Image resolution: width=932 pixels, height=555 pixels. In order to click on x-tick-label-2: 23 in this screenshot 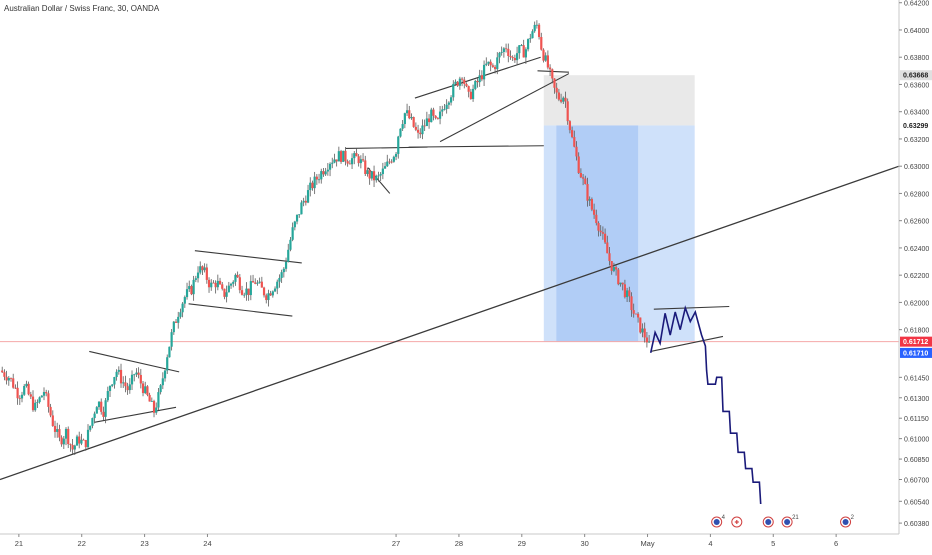, I will do `click(144, 543)`.